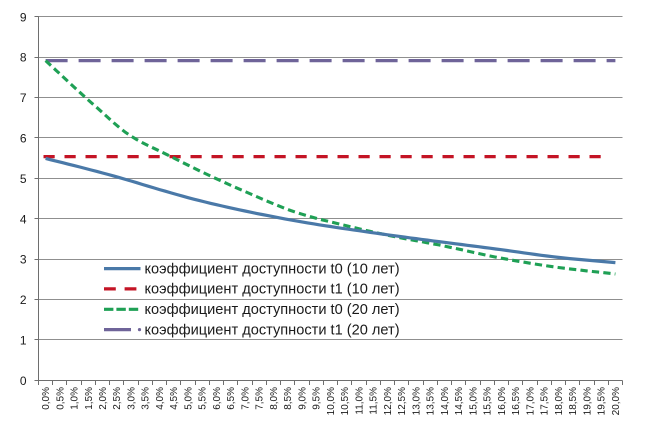 This screenshot has height=432, width=651. What do you see at coordinates (23, 98) in the screenshot?
I see `svg-text: 7` at bounding box center [23, 98].